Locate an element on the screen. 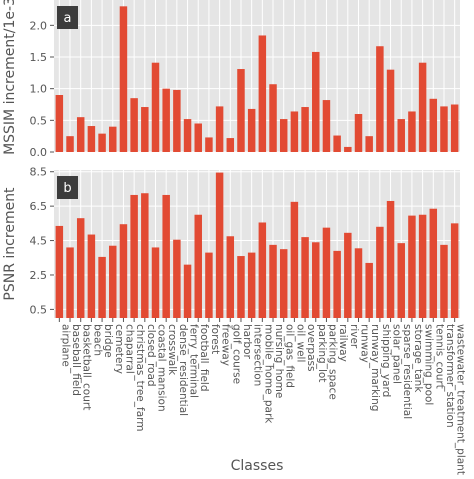  bar-b-christmas_tree_farm is located at coordinates (134, 256).